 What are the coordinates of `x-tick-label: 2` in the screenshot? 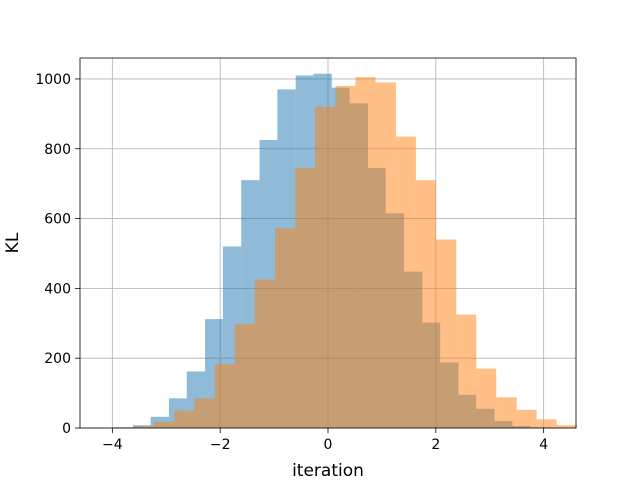 It's located at (435, 445).